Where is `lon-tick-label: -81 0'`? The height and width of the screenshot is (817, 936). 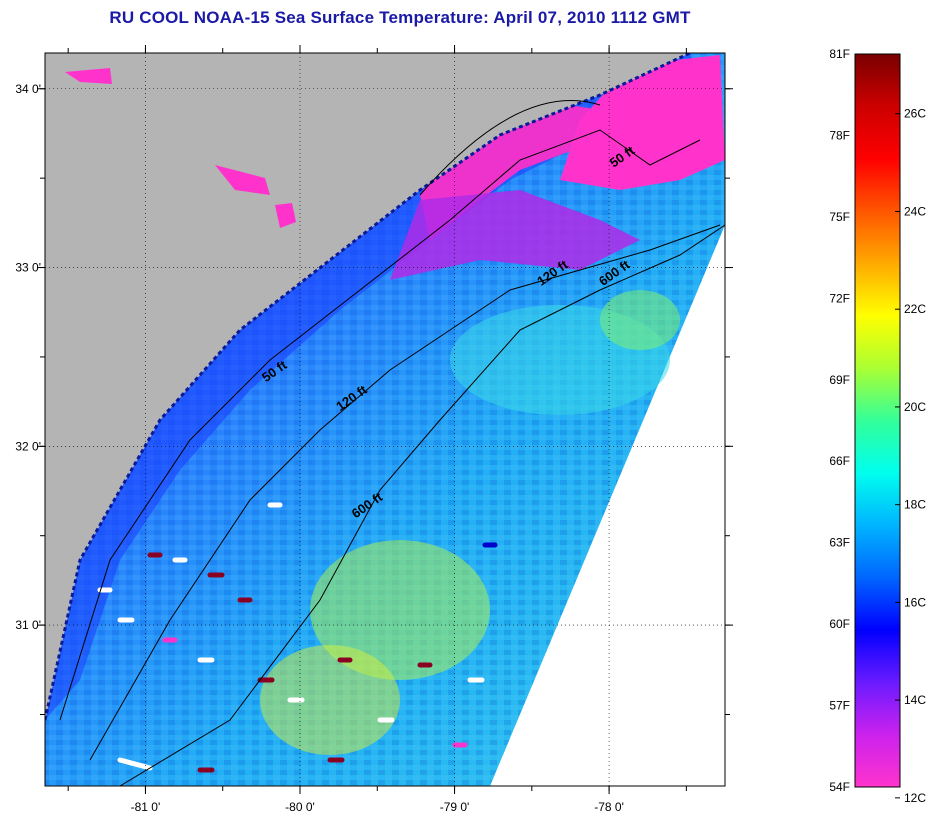
lon-tick-label: -81 0' is located at coordinates (146, 807).